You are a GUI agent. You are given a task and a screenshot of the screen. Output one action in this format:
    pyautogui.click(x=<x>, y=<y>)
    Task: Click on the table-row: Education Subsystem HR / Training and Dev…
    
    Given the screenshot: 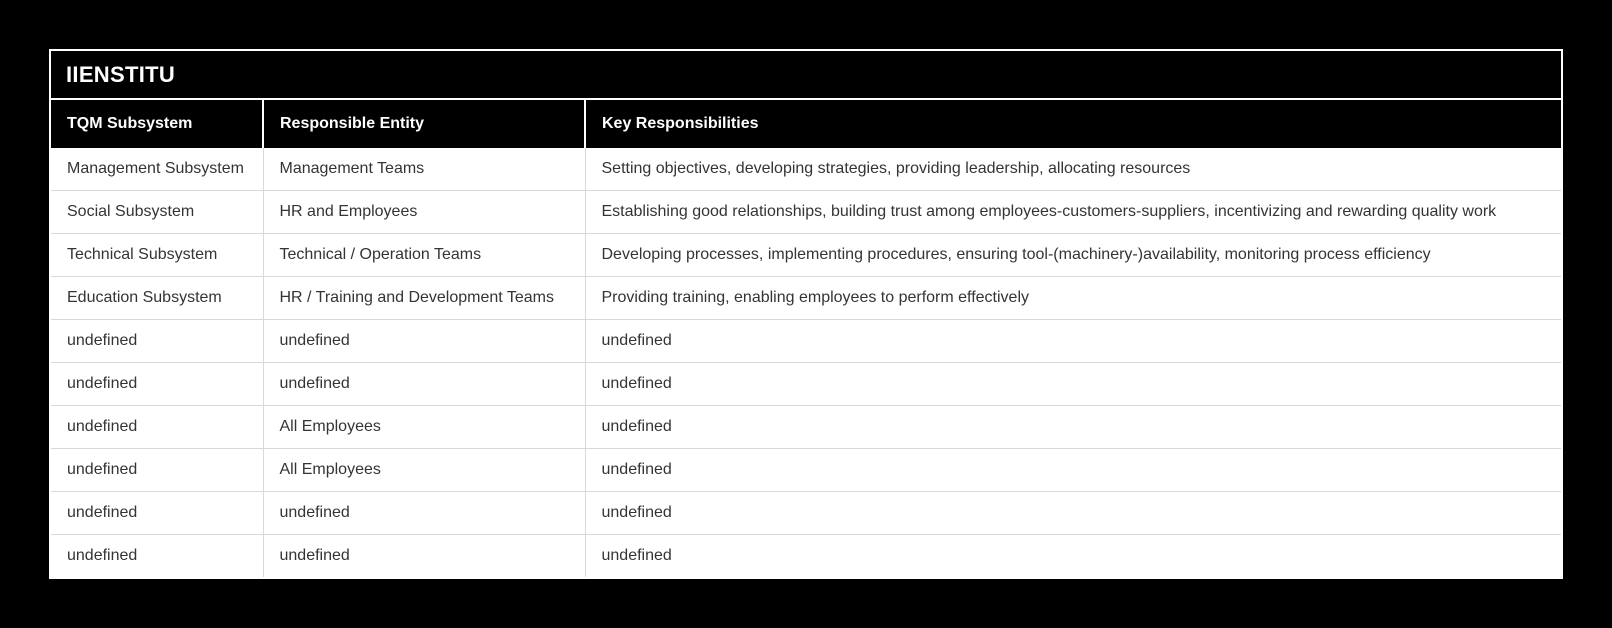 What is the action you would take?
    pyautogui.click(x=806, y=298)
    